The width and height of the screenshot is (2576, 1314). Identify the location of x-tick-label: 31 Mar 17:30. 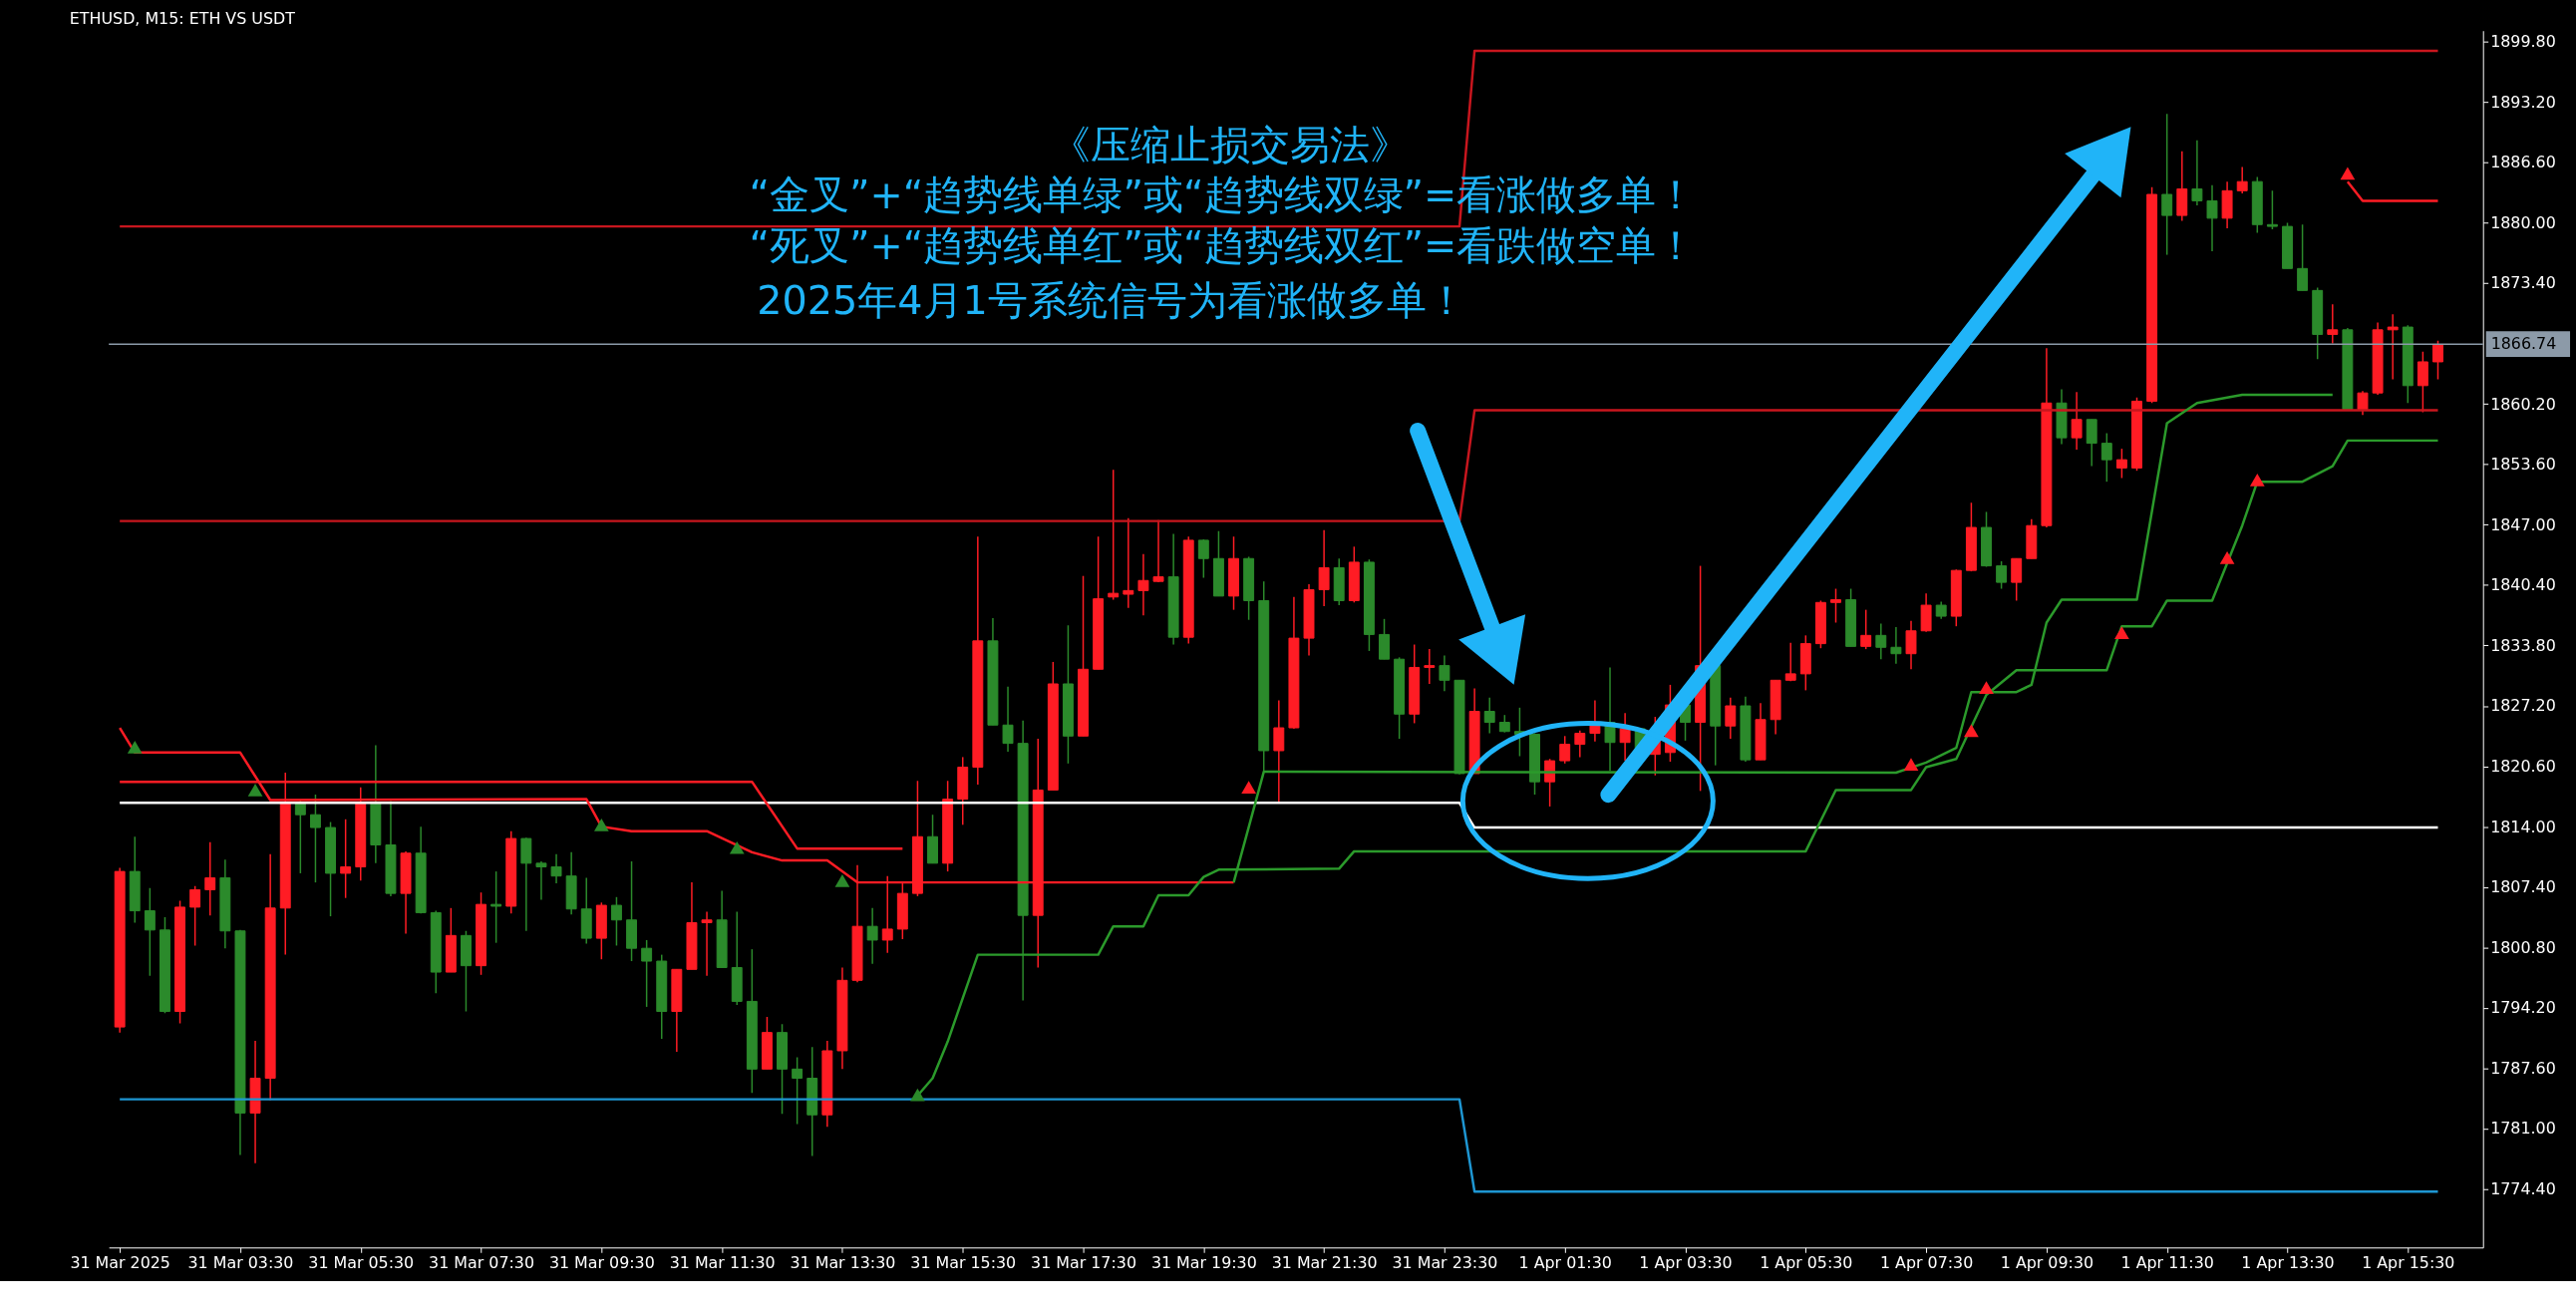
(1083, 1262).